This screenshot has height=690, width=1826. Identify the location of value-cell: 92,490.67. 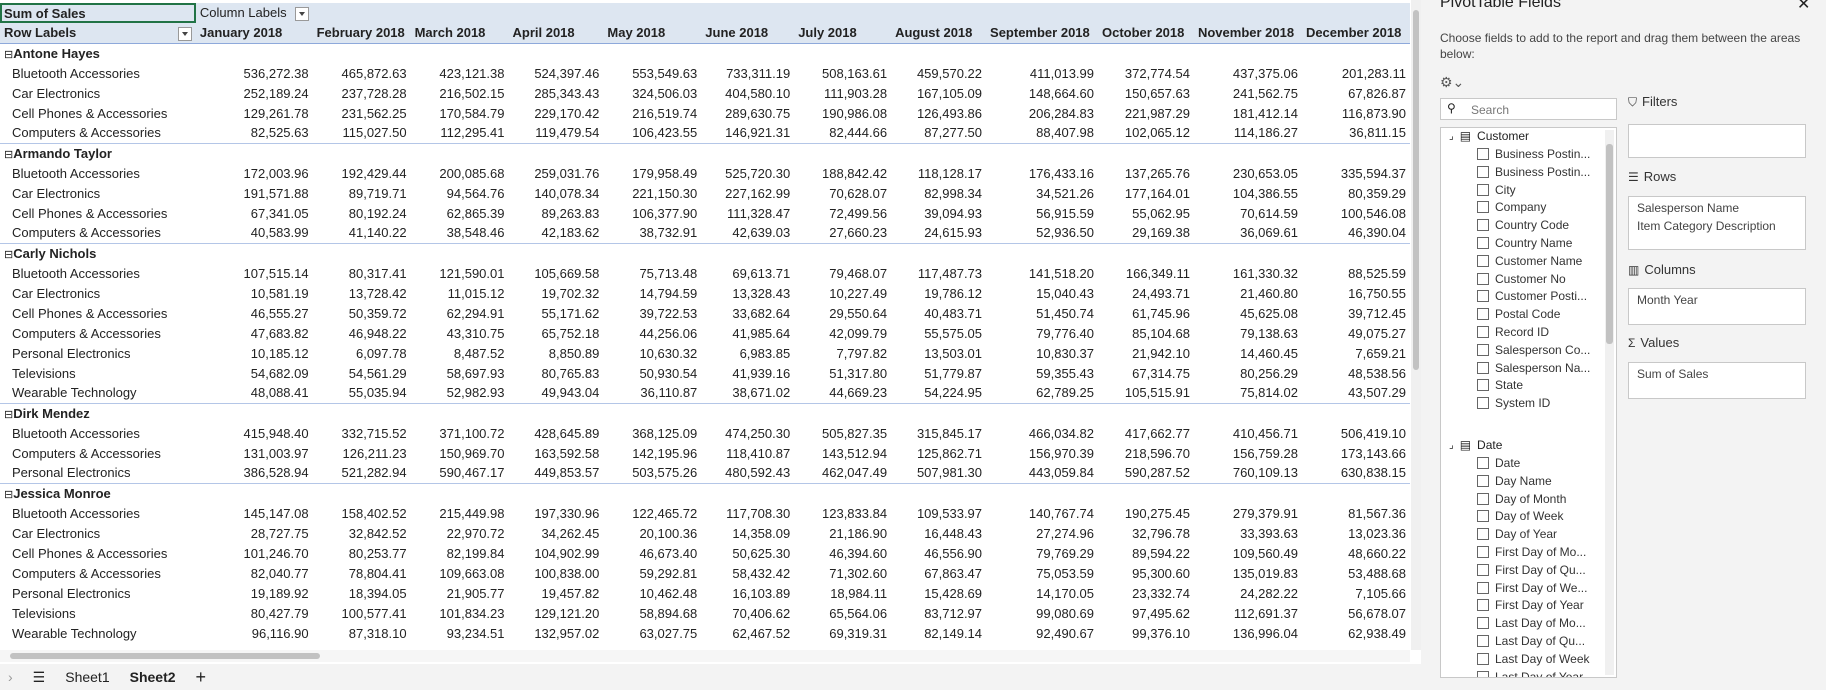
(1065, 633).